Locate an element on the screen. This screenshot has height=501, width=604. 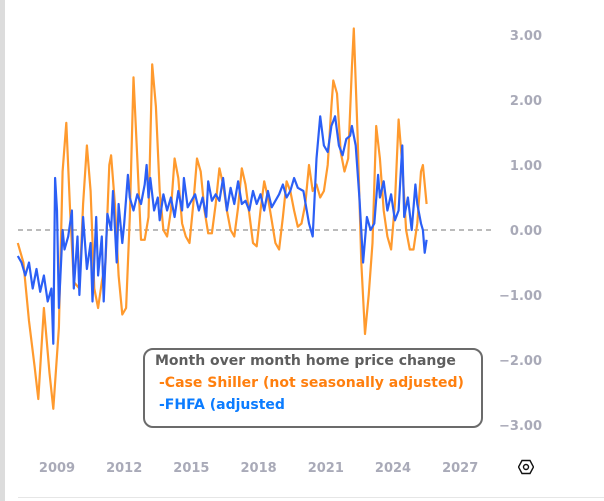
x-tick-label: 2012 is located at coordinates (124, 468).